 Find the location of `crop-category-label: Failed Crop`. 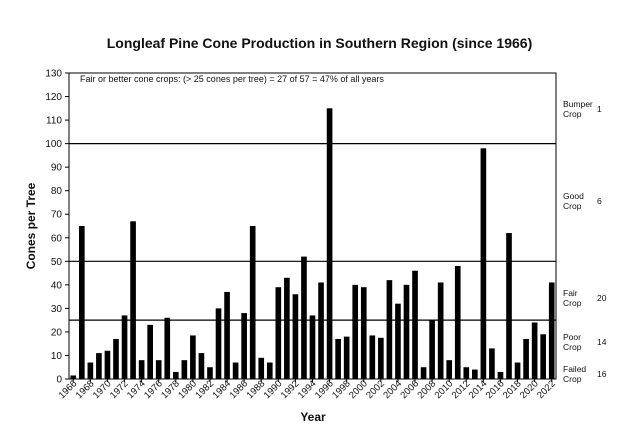

crop-category-label: Failed Crop is located at coordinates (574, 374).